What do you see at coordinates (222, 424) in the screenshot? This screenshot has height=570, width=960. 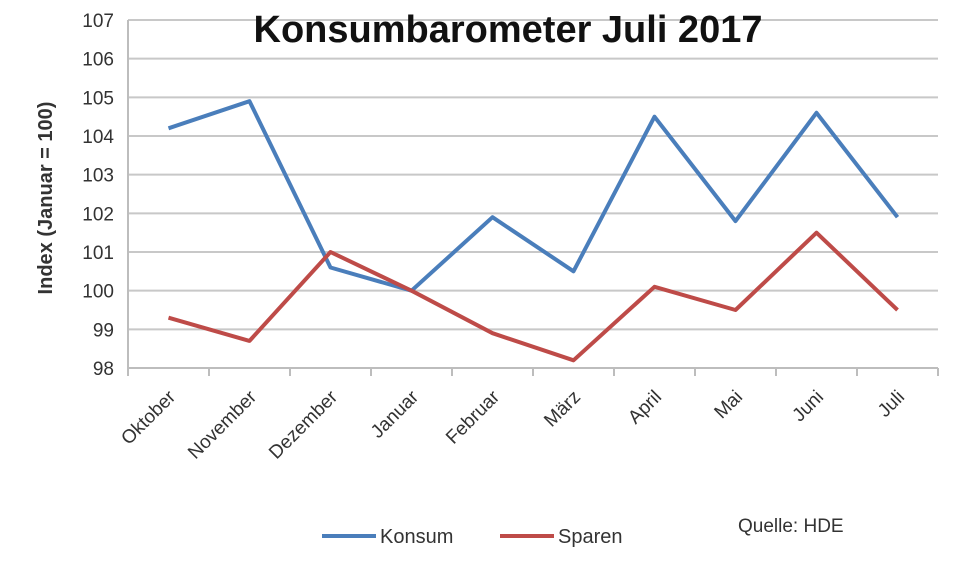 I see `x-tick-label: November` at bounding box center [222, 424].